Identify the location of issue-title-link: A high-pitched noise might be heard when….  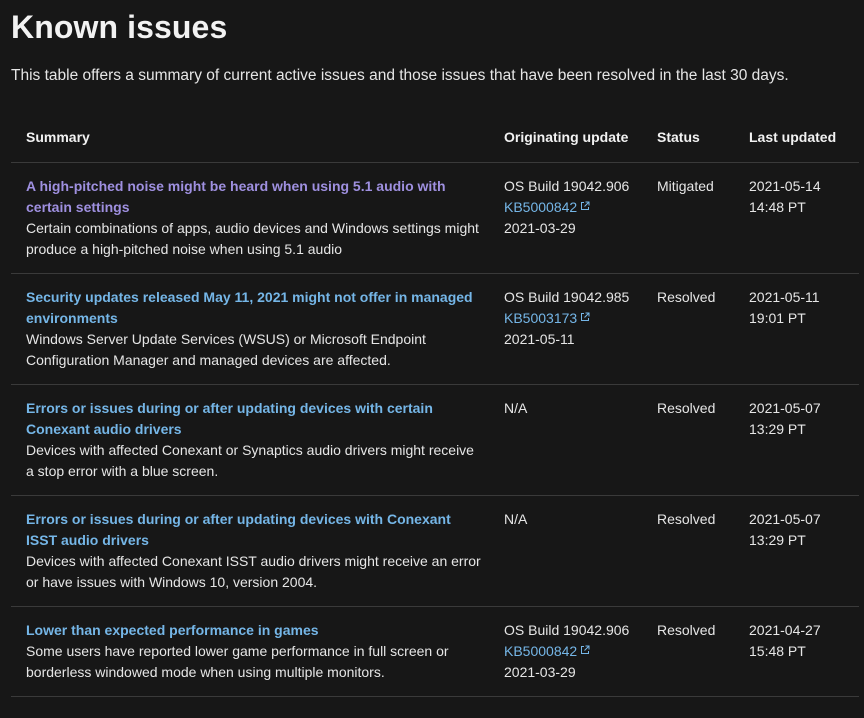
(236, 196).